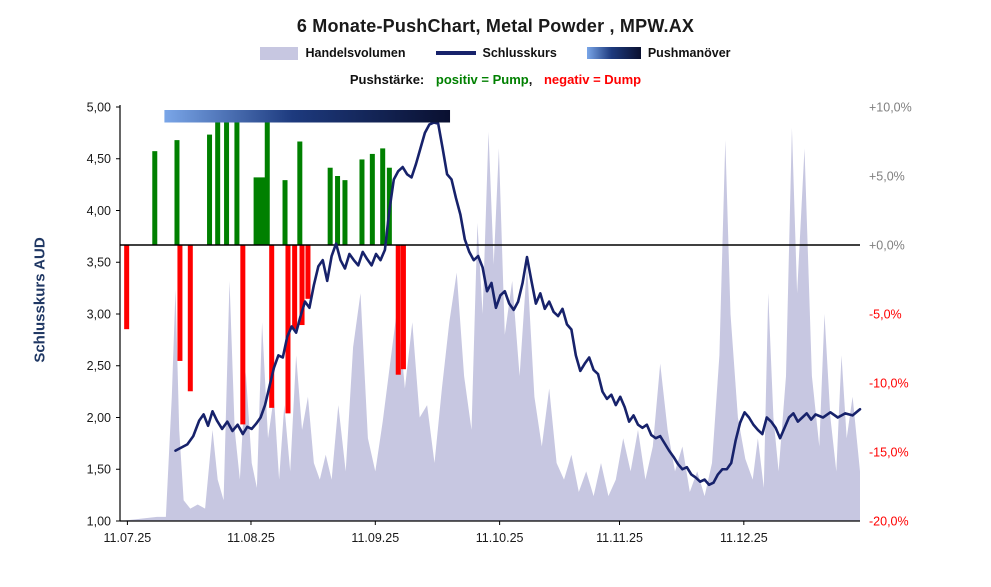  I want to click on y-left-tick-label: 2,50, so click(99, 366).